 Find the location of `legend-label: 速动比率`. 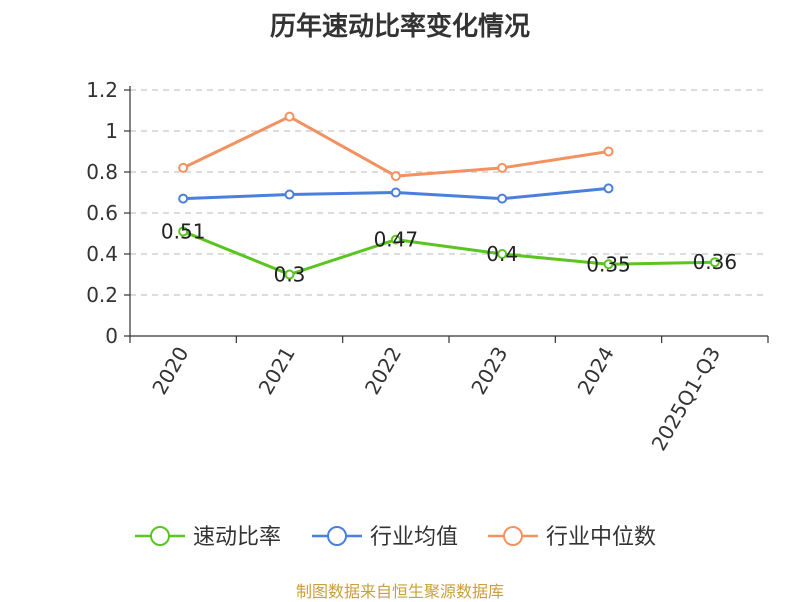

legend-label: 速动比率 is located at coordinates (237, 537).